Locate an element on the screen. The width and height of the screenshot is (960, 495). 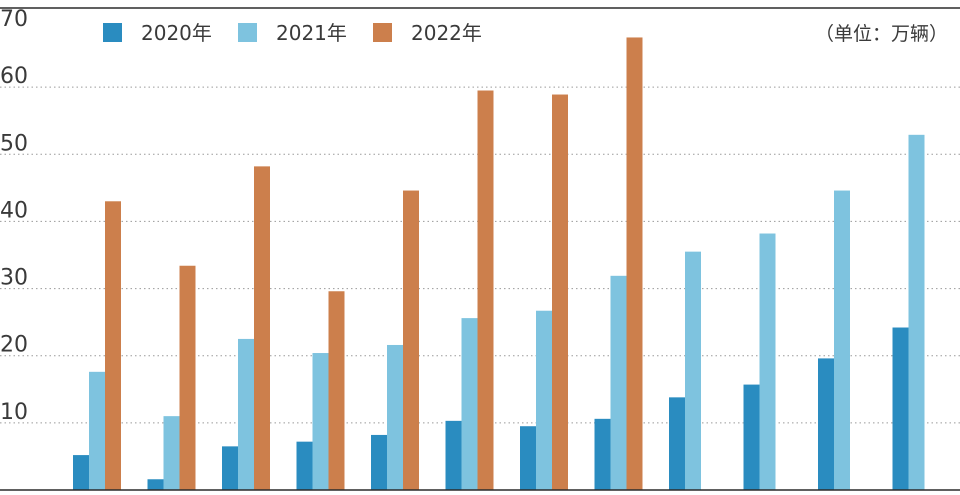
bar-4-2021年 is located at coordinates (320, 421).